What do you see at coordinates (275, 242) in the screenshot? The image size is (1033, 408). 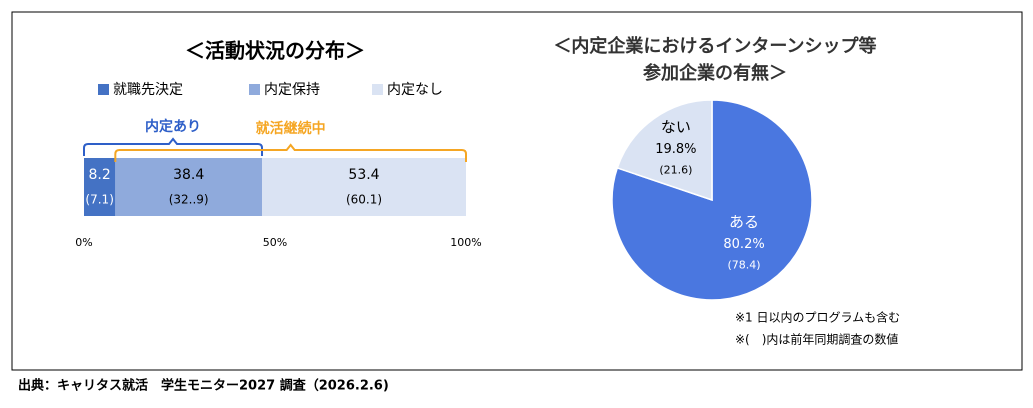 I see `x-tick-label: 50%` at bounding box center [275, 242].